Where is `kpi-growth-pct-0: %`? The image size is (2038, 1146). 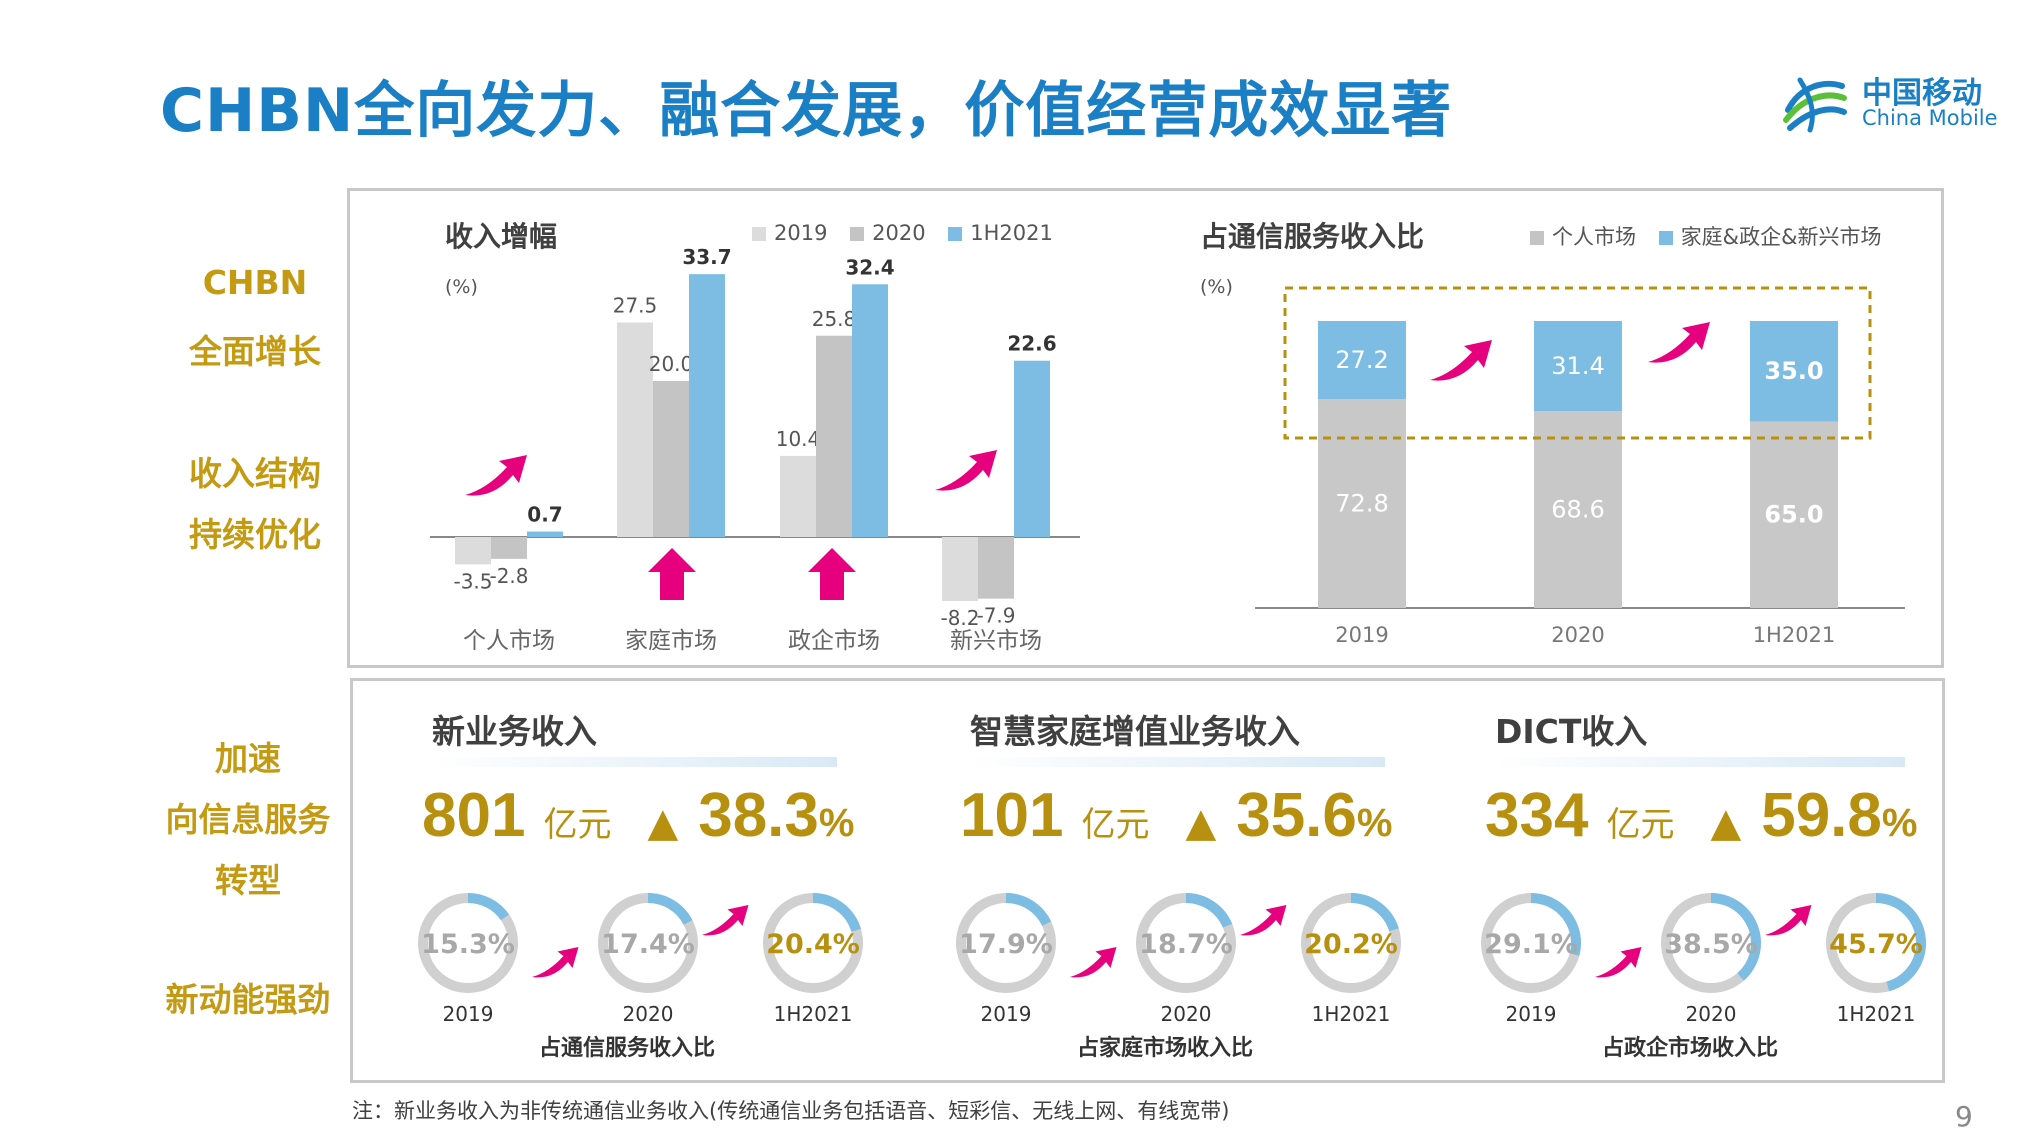
kpi-growth-pct-0: % is located at coordinates (836, 823).